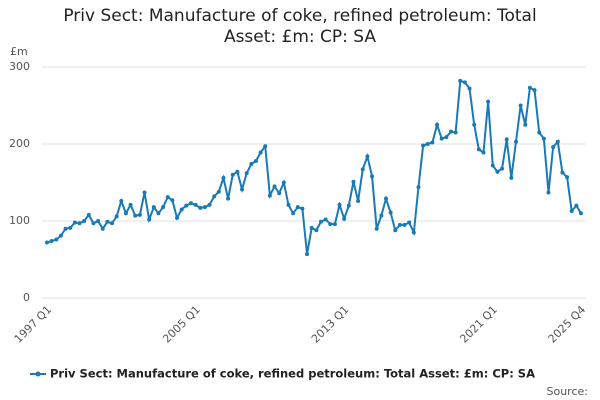 Image resolution: width=600 pixels, height=400 pixels. Describe the element at coordinates (33, 324) in the screenshot. I see `x-tick-label: 1997 Q1` at that location.